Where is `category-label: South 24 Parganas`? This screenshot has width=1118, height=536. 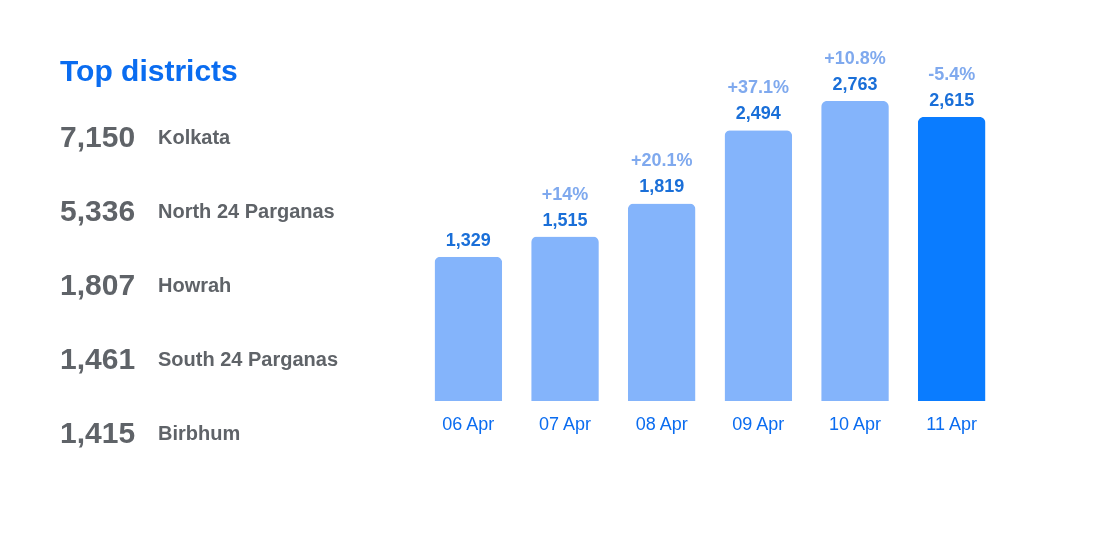 category-label: South 24 Parganas is located at coordinates (248, 359).